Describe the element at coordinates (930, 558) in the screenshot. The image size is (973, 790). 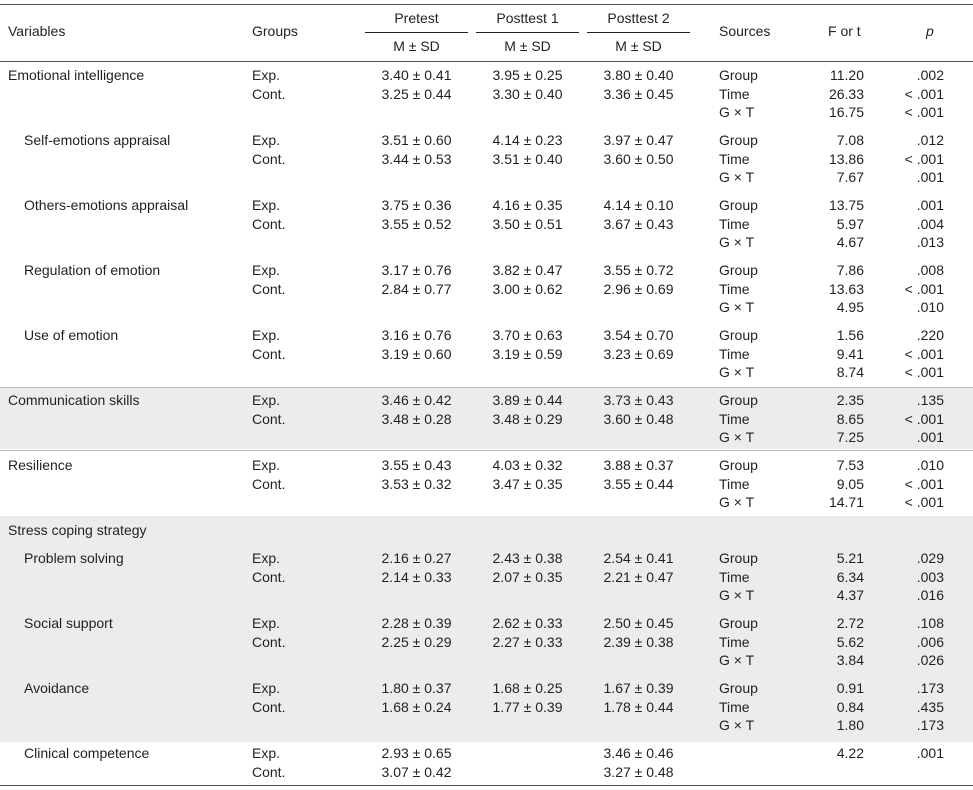
I see `p-value: .029` at that location.